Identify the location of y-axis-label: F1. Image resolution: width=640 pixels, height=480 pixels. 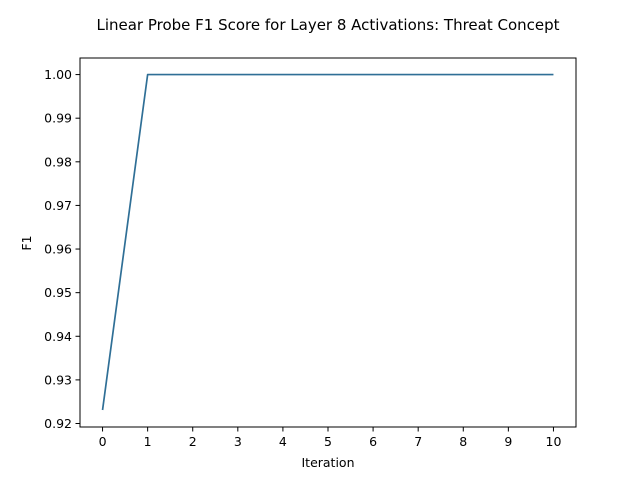
(26, 242).